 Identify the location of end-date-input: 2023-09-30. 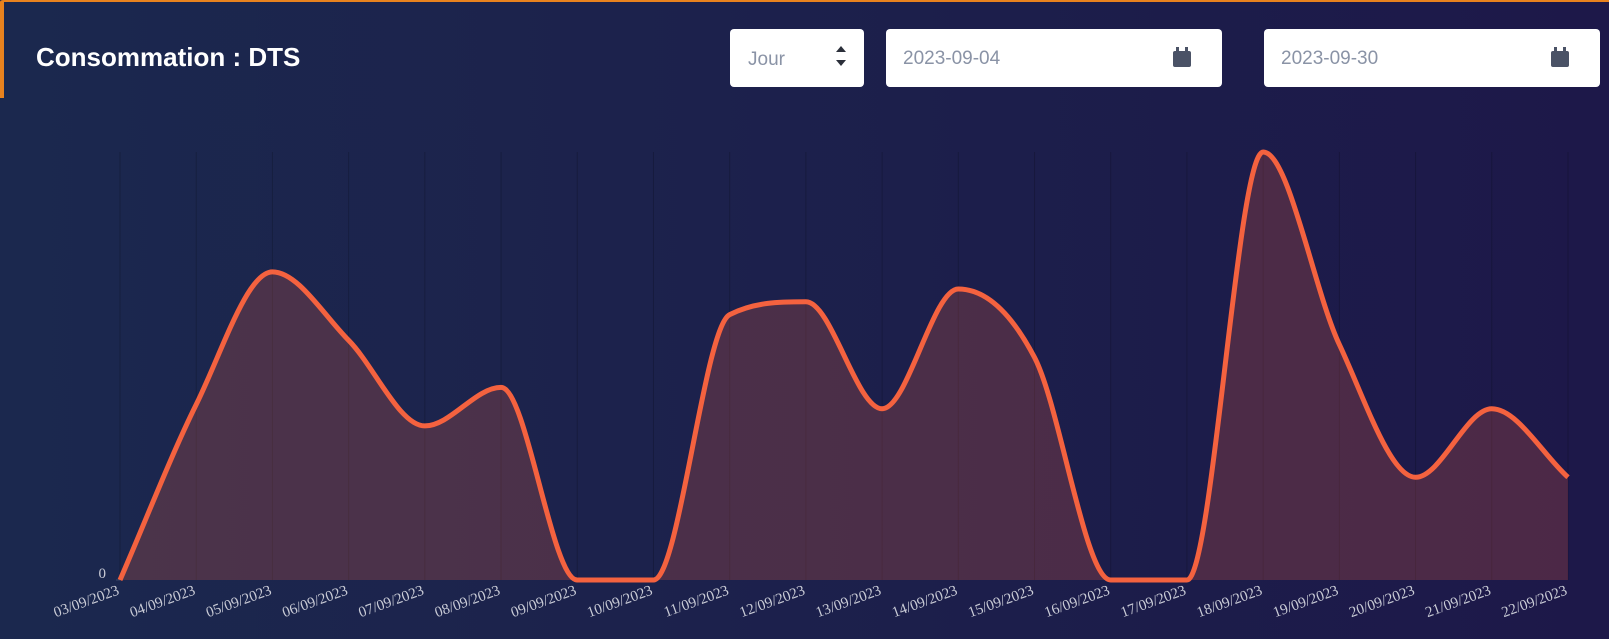
(1432, 58).